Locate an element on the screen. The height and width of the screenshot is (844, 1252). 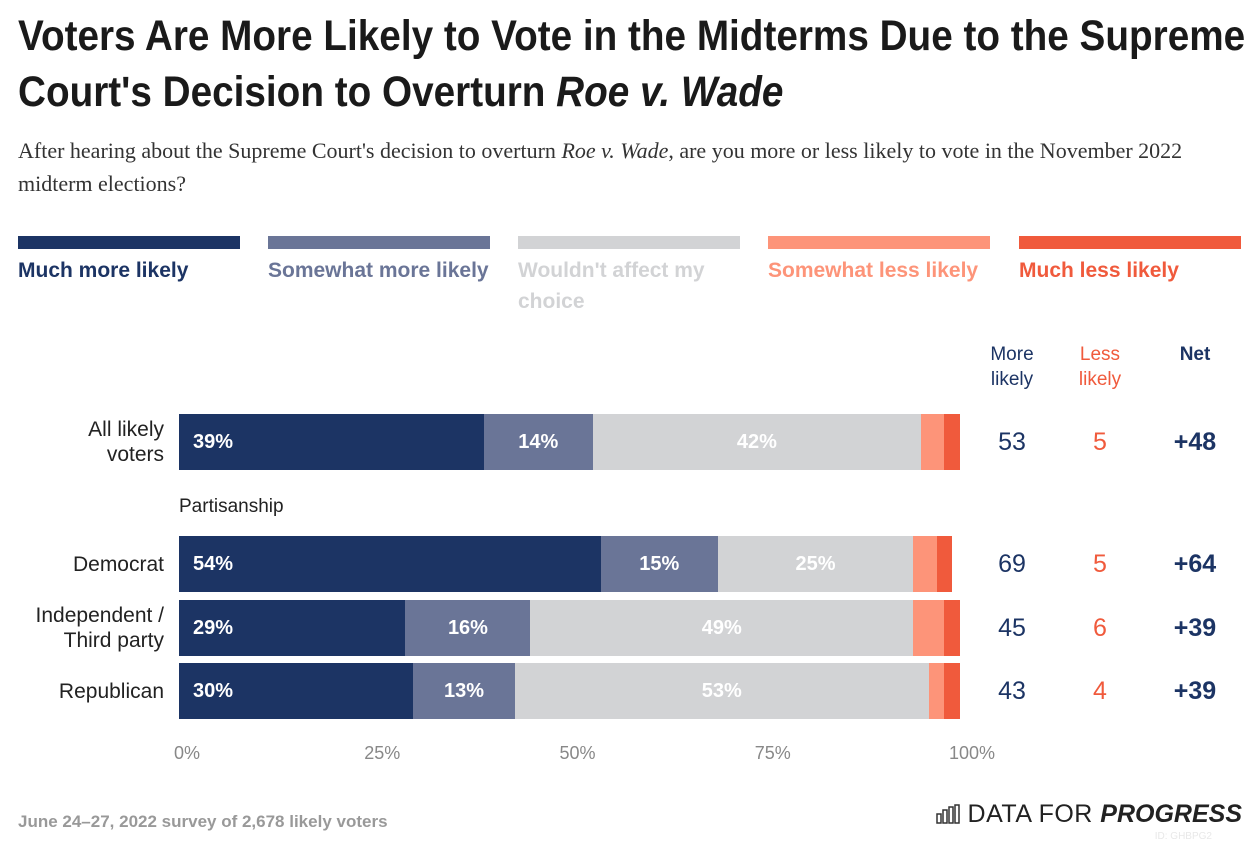
x-tick-label: 100% is located at coordinates (972, 753).